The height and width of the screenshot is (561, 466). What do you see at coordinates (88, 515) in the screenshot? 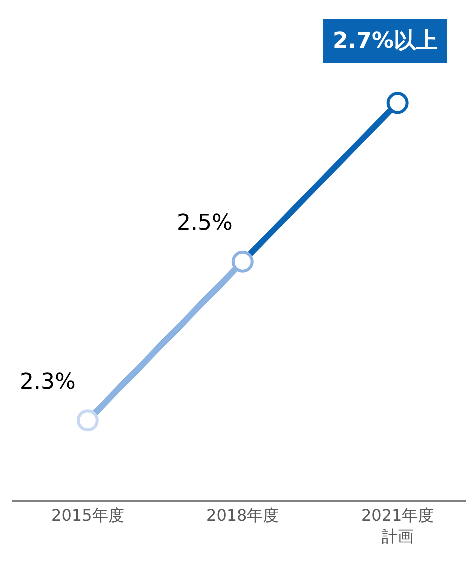
I see `x-tick-label: 2015年度` at bounding box center [88, 515].